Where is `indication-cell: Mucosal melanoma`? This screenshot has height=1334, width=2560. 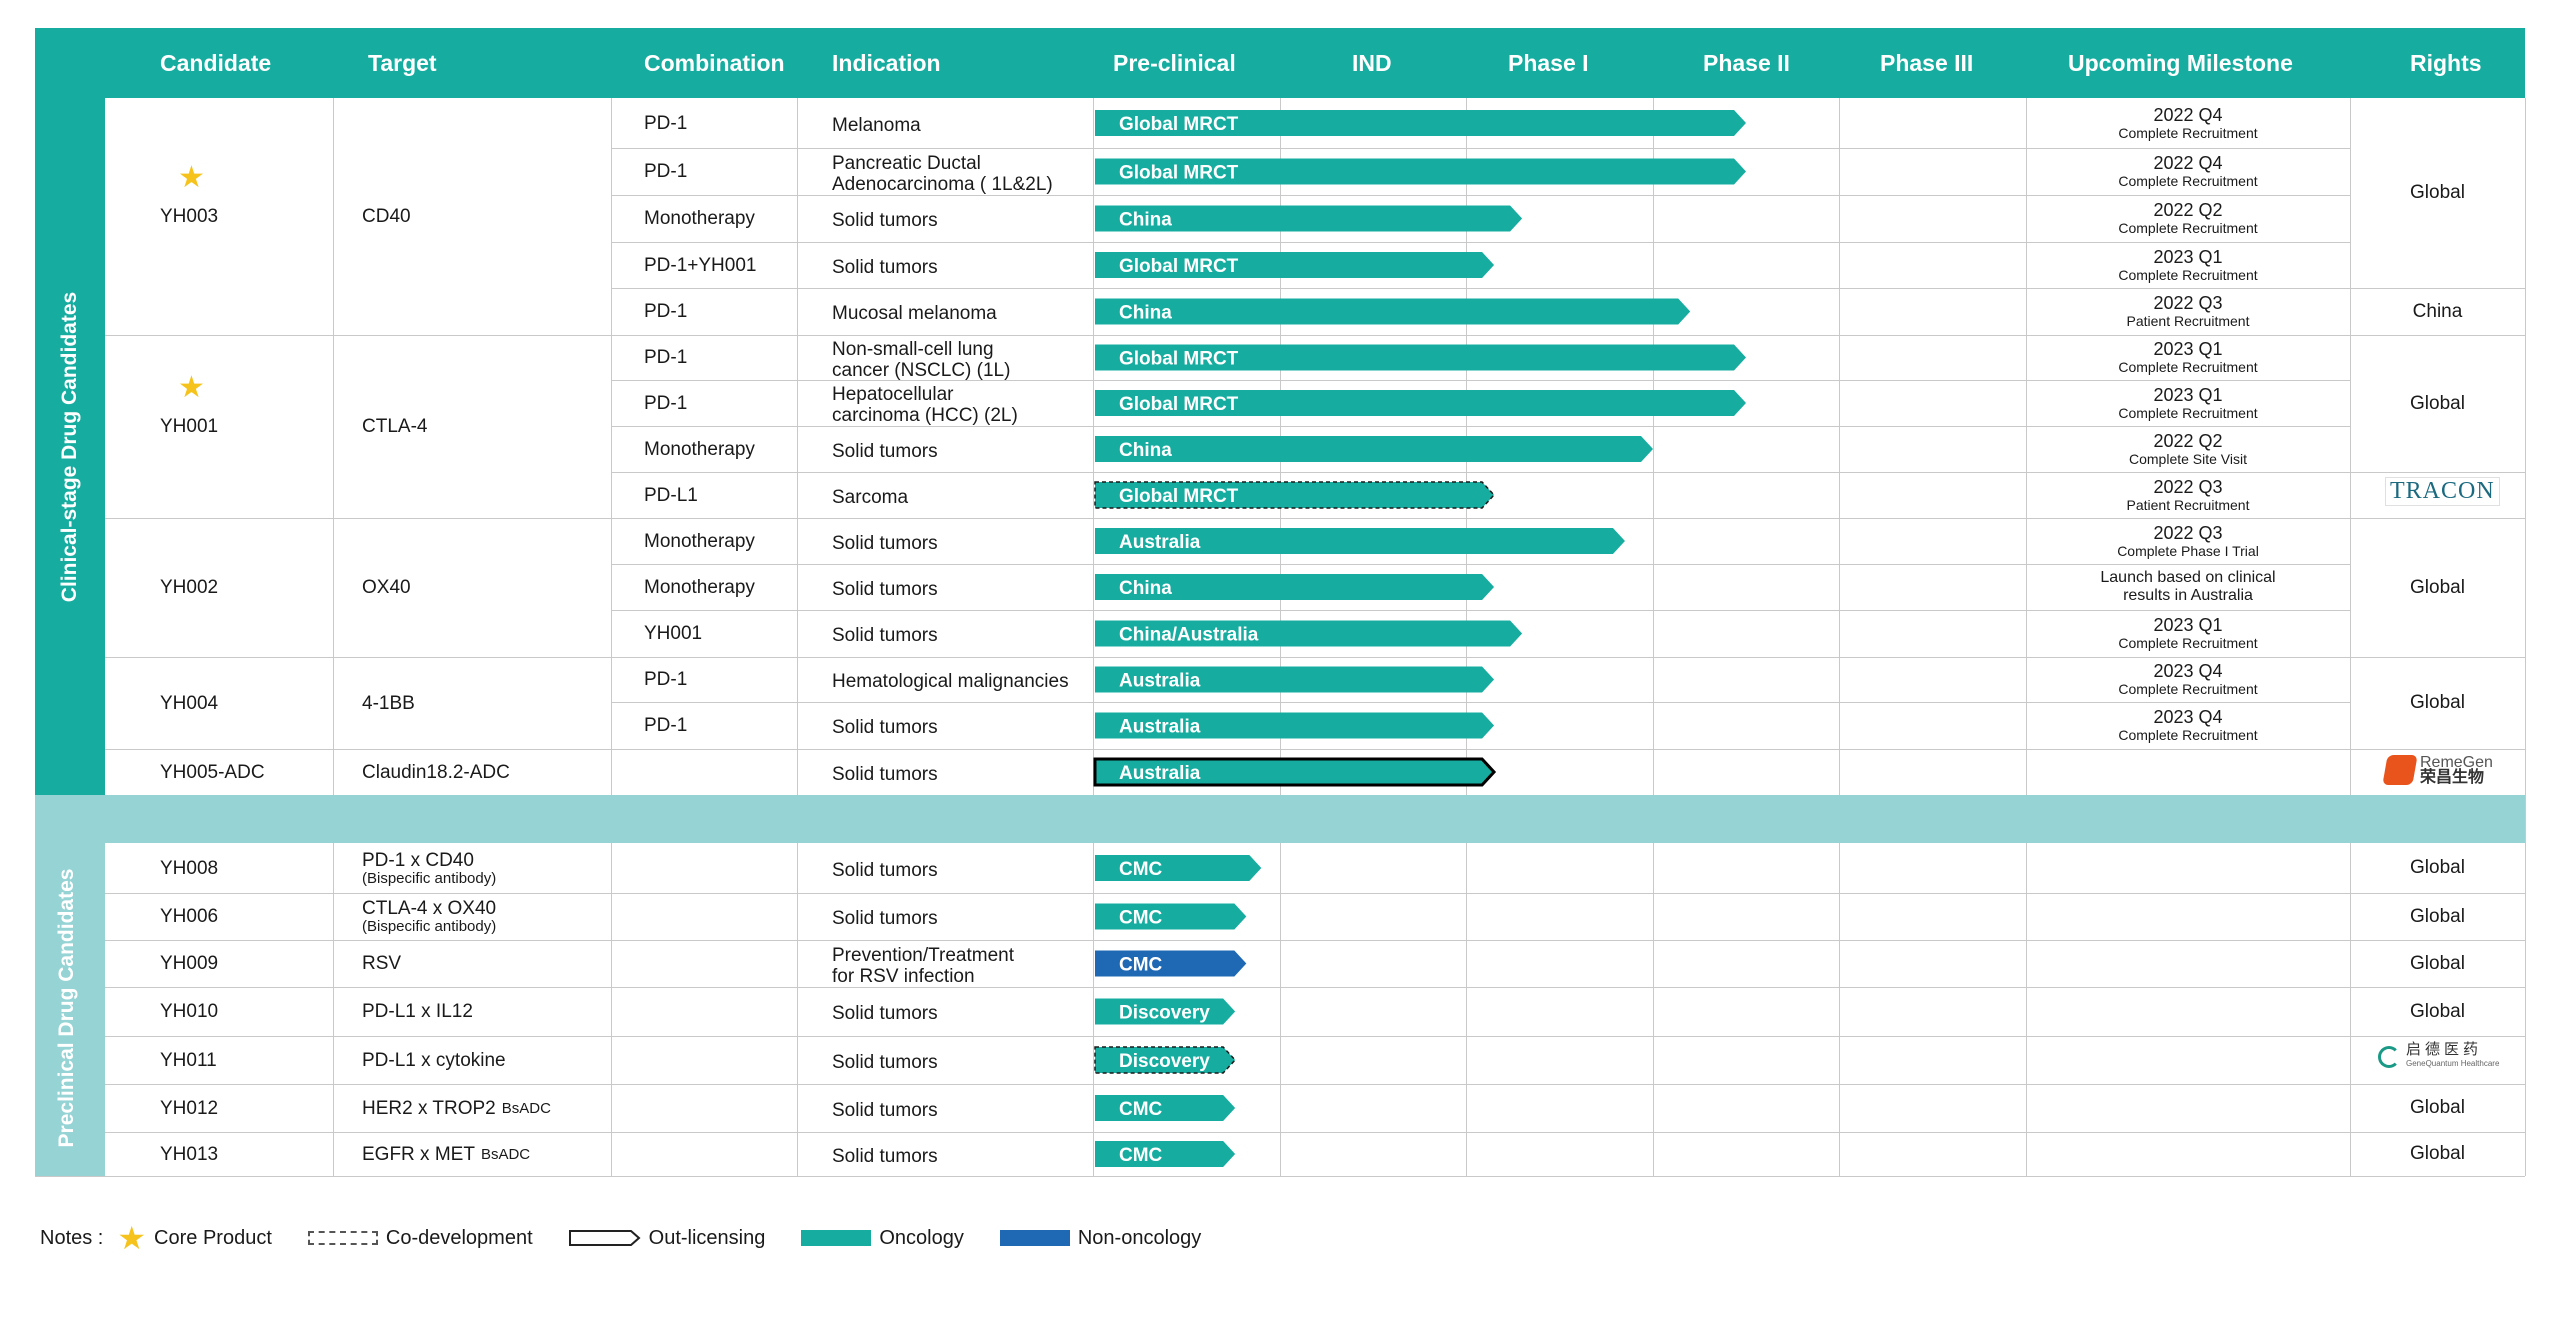
indication-cell: Mucosal melanoma is located at coordinates (914, 313).